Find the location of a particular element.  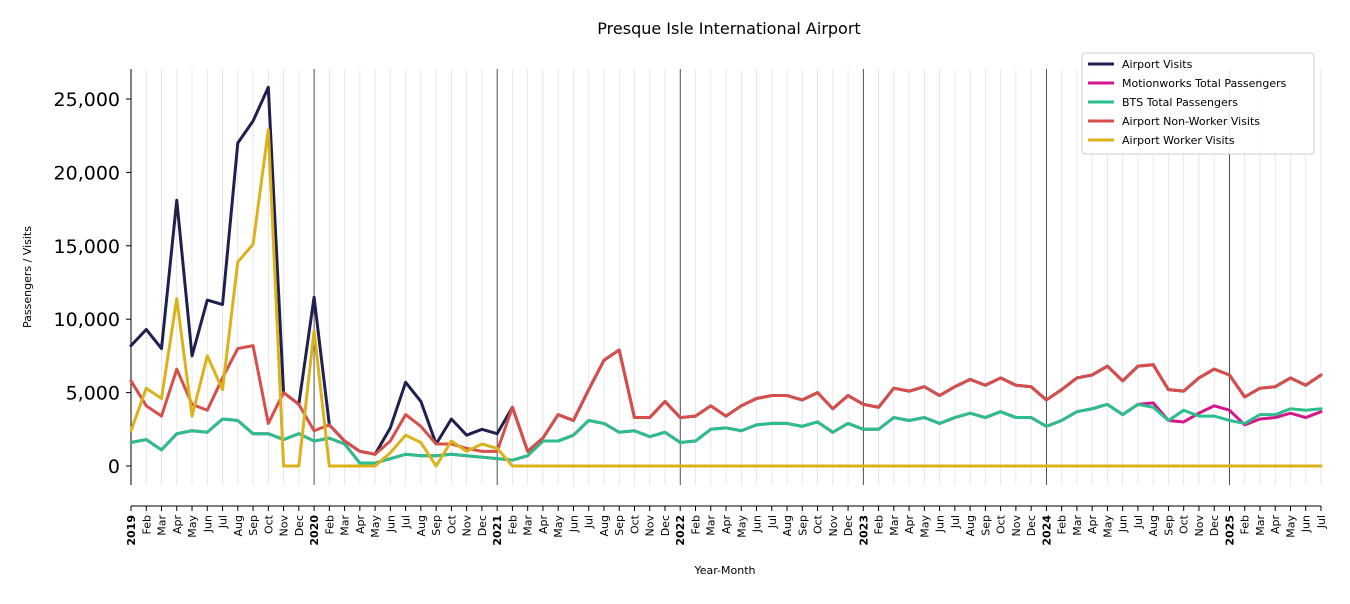

series-line-bts-total-passengers is located at coordinates (726, 433).